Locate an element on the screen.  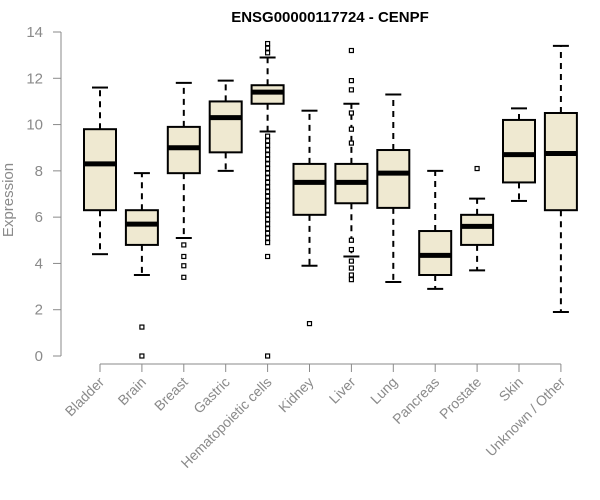
y-tick-label: 8 is located at coordinates (39, 171).